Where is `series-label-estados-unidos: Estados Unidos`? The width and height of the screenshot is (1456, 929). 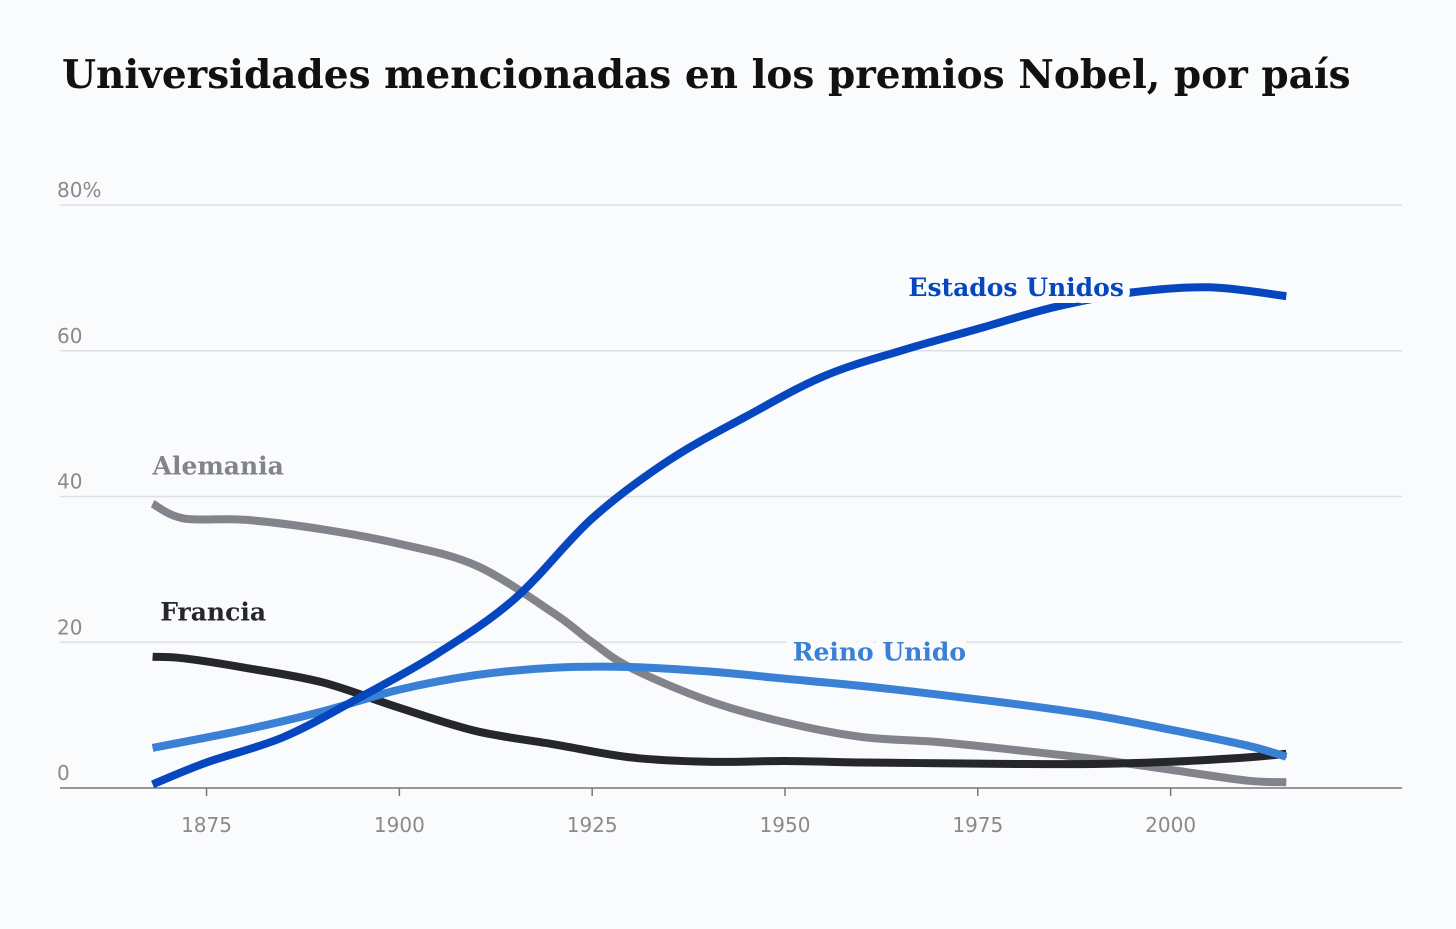 series-label-estados-unidos: Estados Unidos is located at coordinates (1016, 287).